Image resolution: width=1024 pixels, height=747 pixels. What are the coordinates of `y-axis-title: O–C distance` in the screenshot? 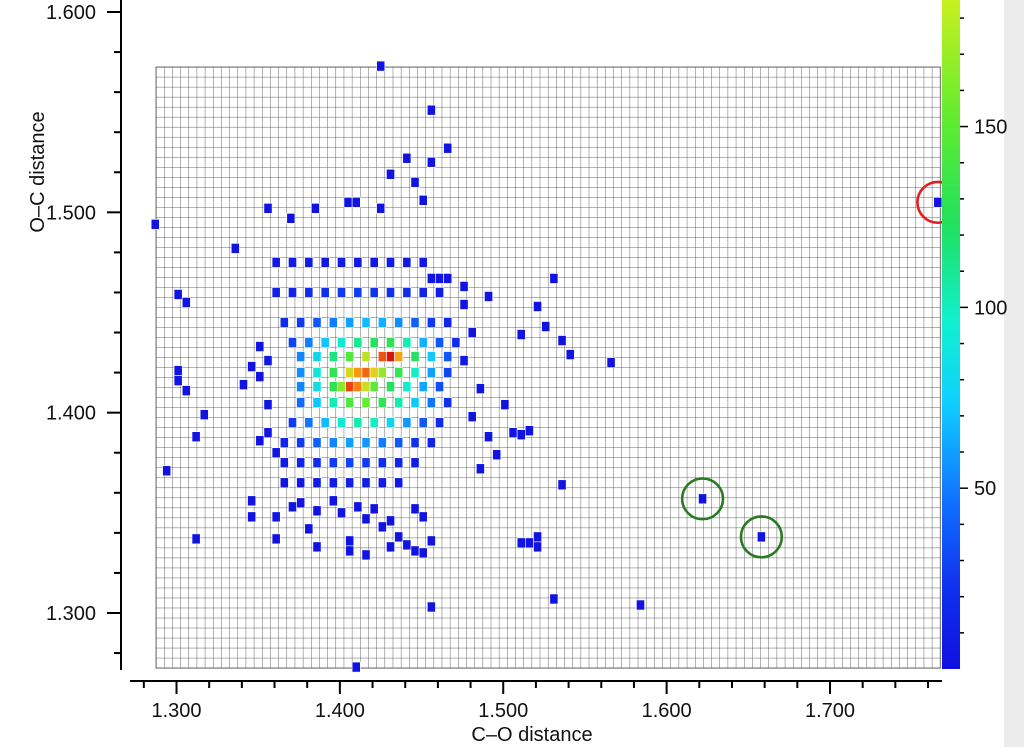 It's located at (38, 171).